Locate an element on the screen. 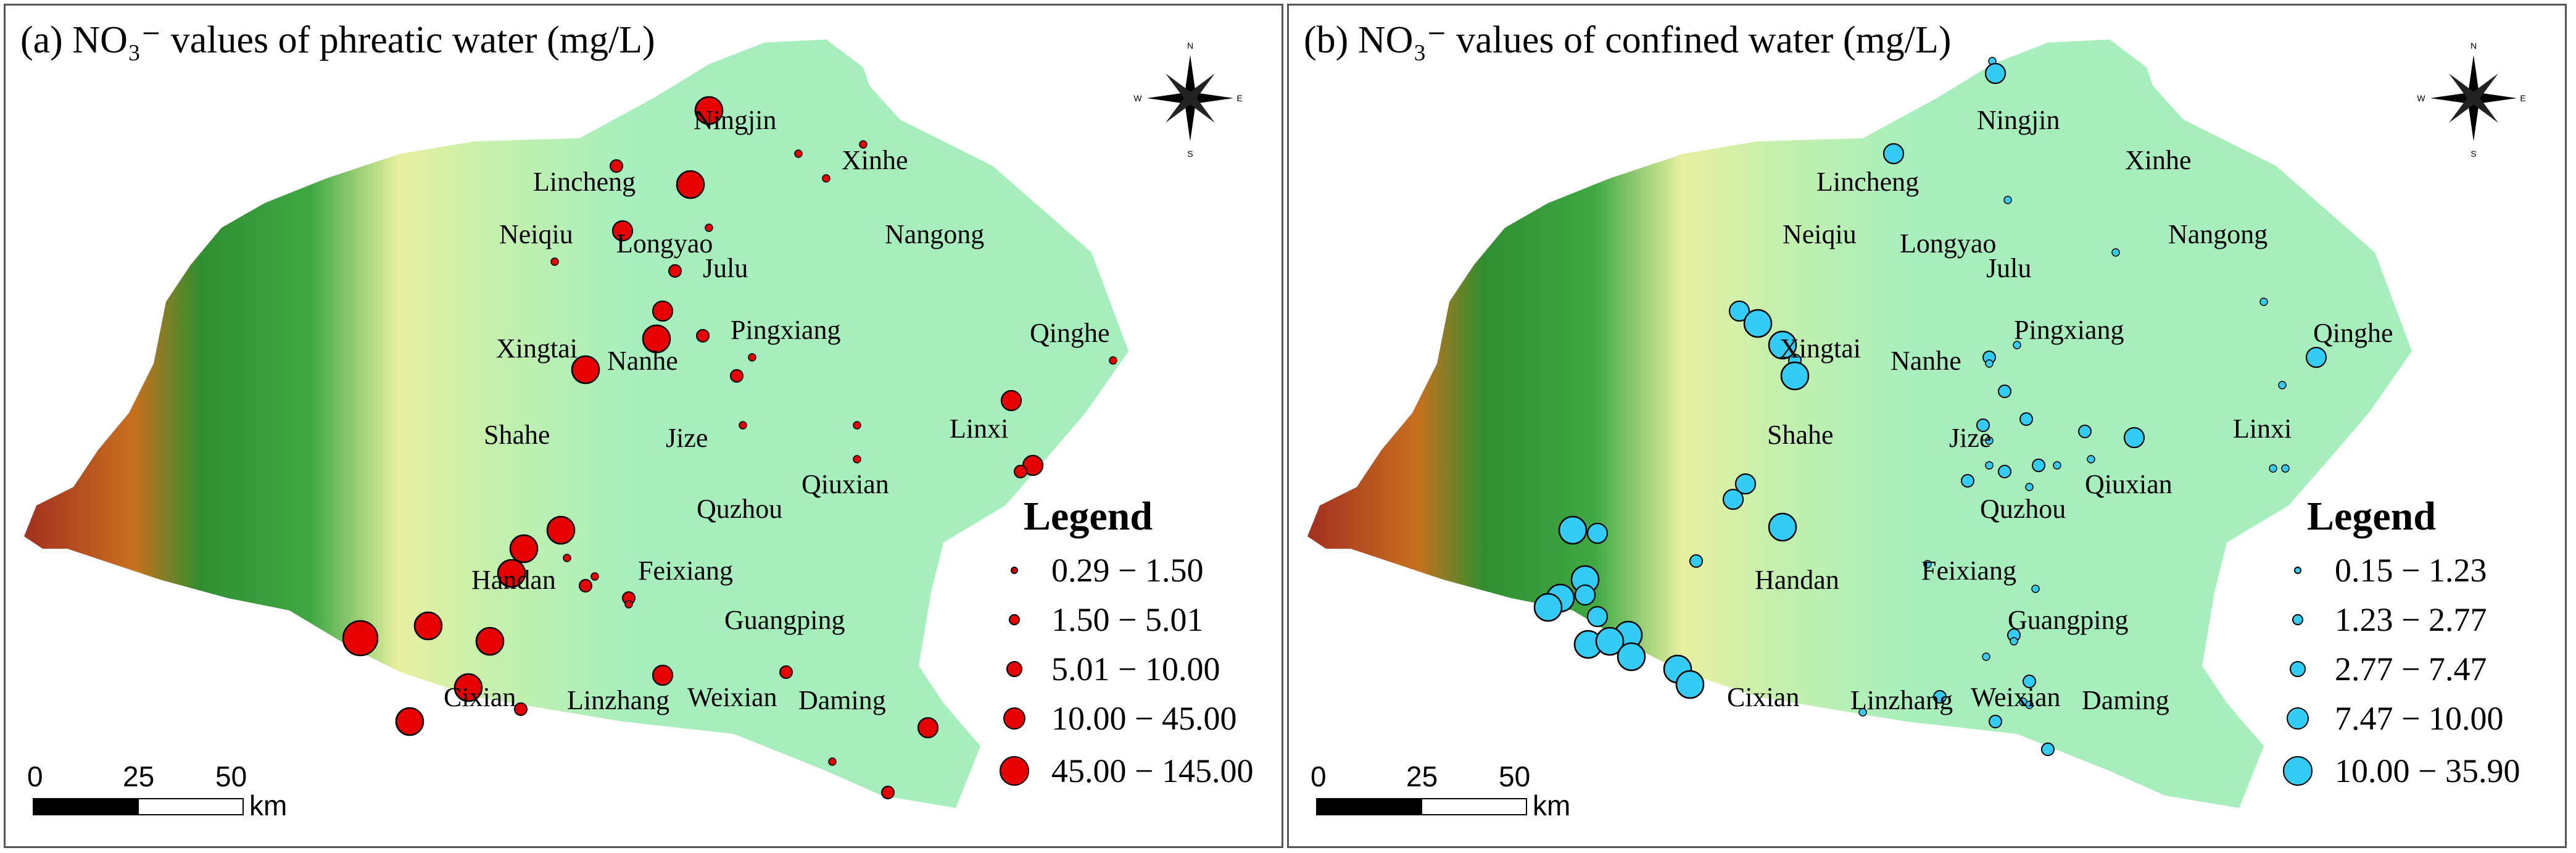  panel-title-phreatic: (a) NO₃⁻ values of phreatic water (mg/L) is located at coordinates (337, 40).